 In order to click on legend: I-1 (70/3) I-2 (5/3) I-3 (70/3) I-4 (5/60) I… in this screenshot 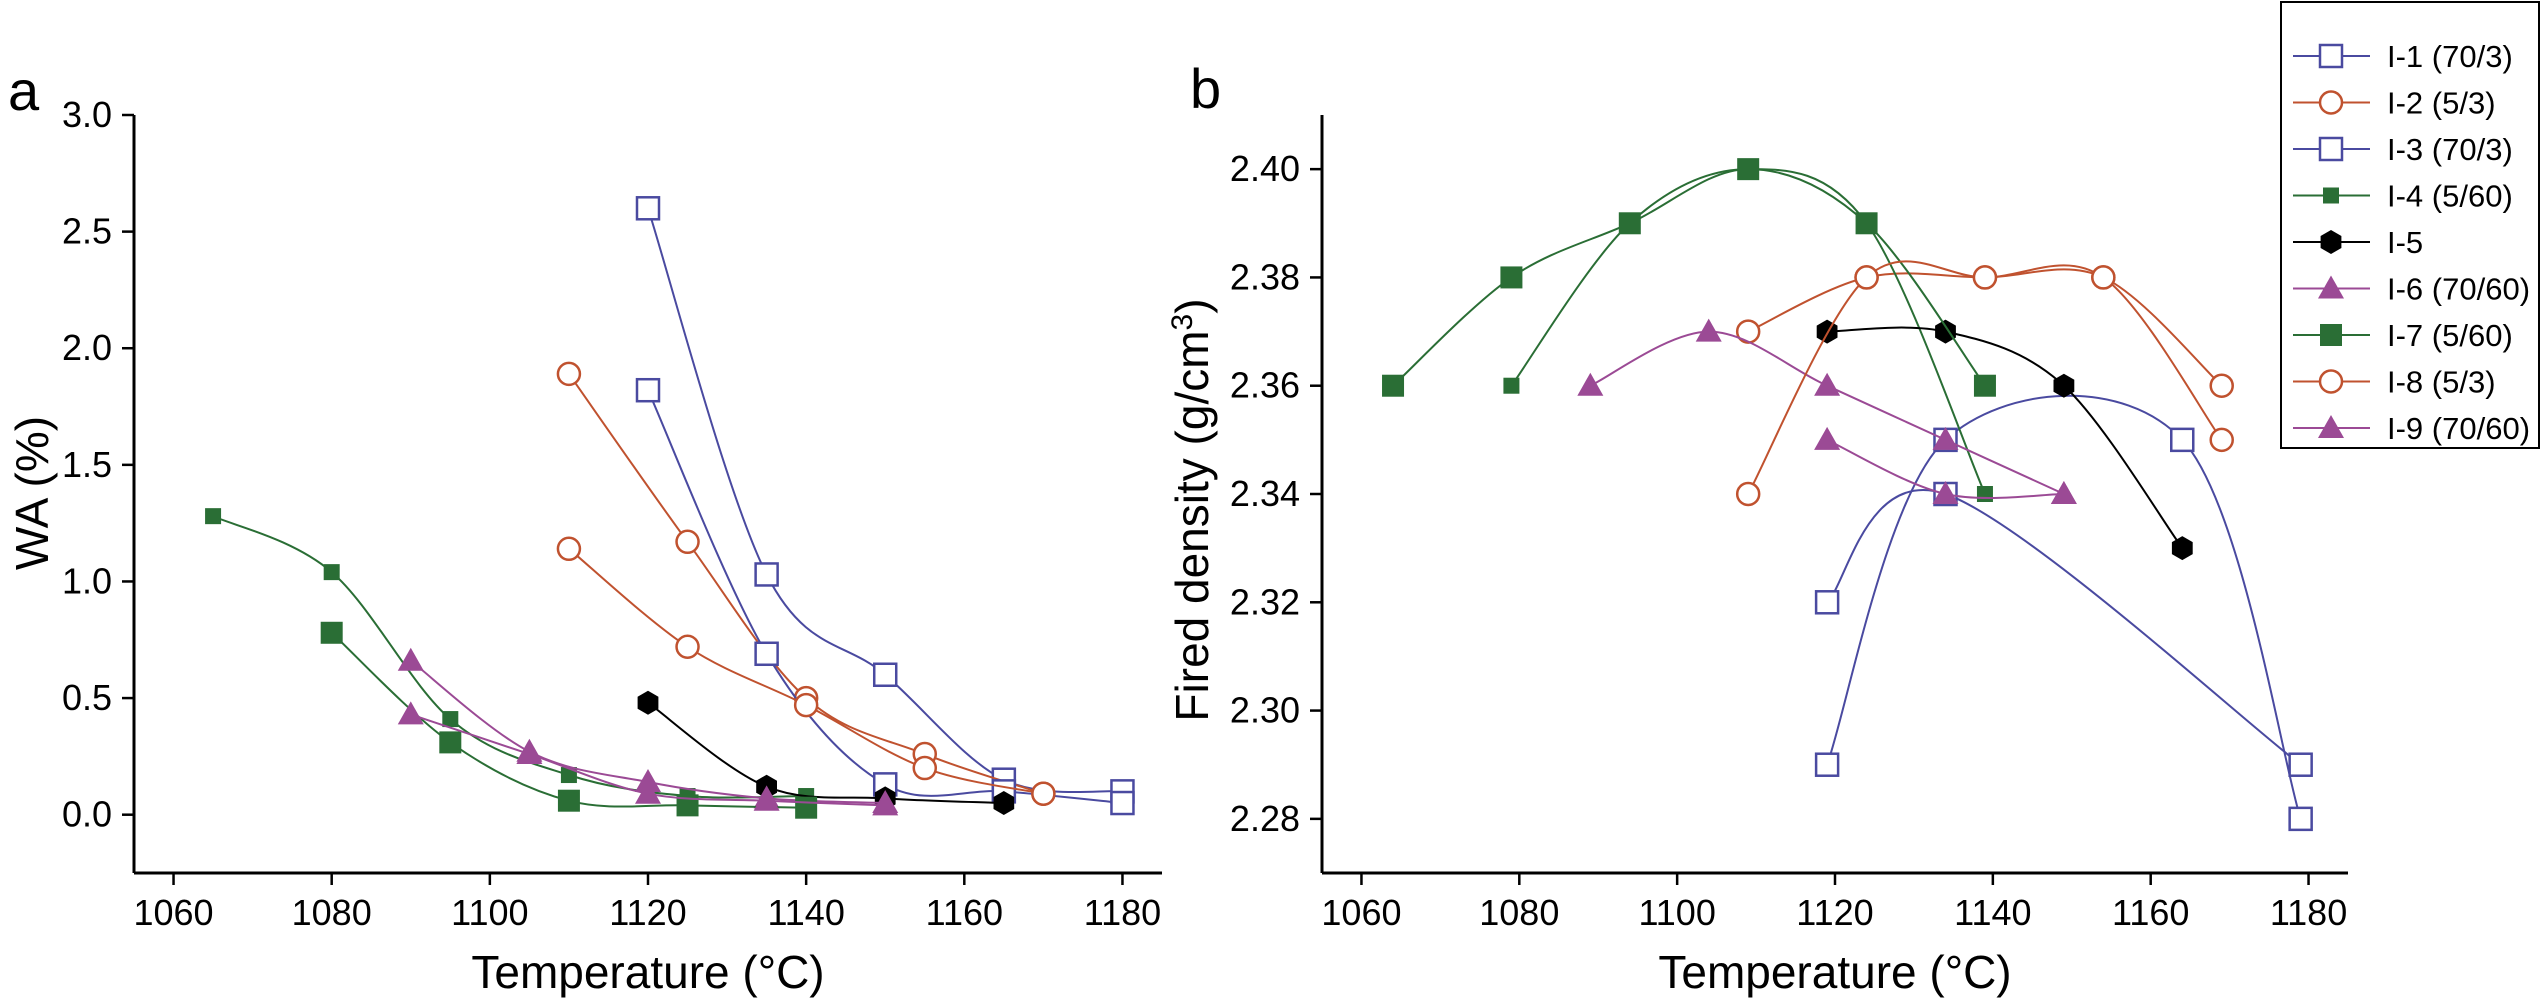, I will do `click(2410, 225)`.